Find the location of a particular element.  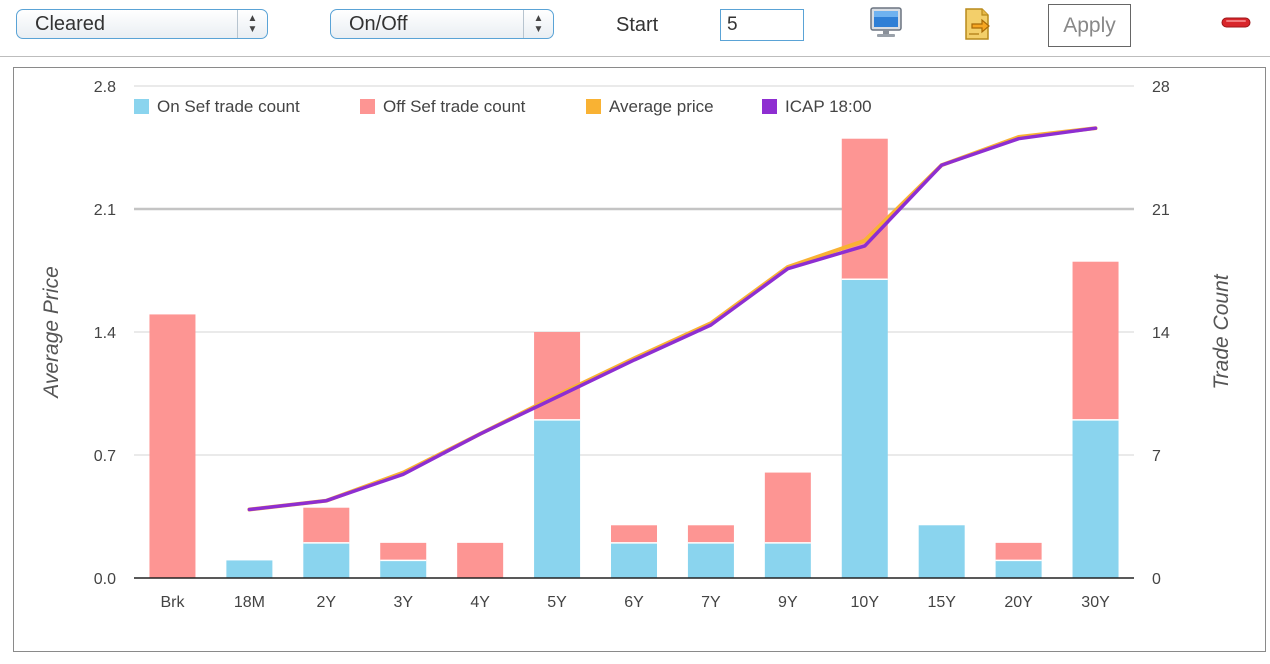

y-tick-label: 1.4 is located at coordinates (105, 333).